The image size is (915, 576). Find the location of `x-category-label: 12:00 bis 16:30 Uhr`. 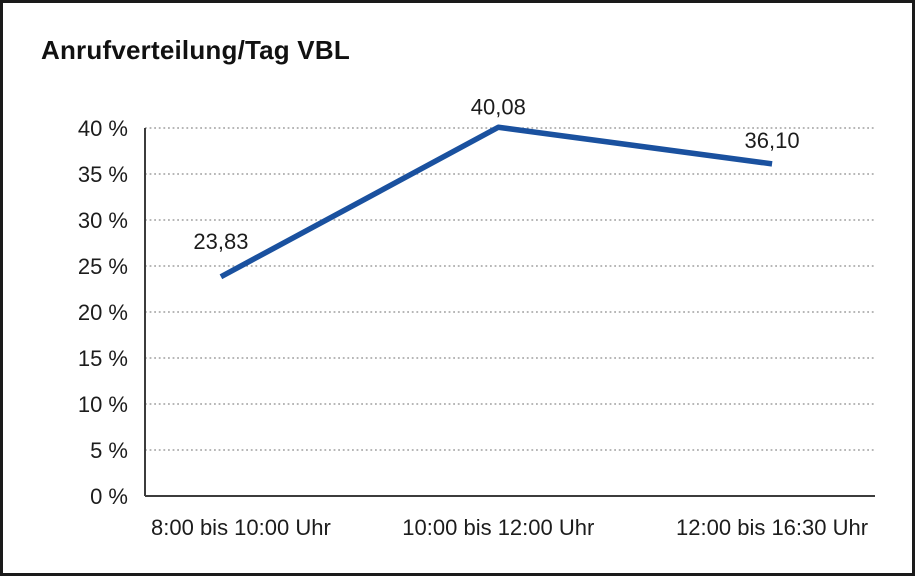

x-category-label: 12:00 bis 16:30 Uhr is located at coordinates (772, 527).